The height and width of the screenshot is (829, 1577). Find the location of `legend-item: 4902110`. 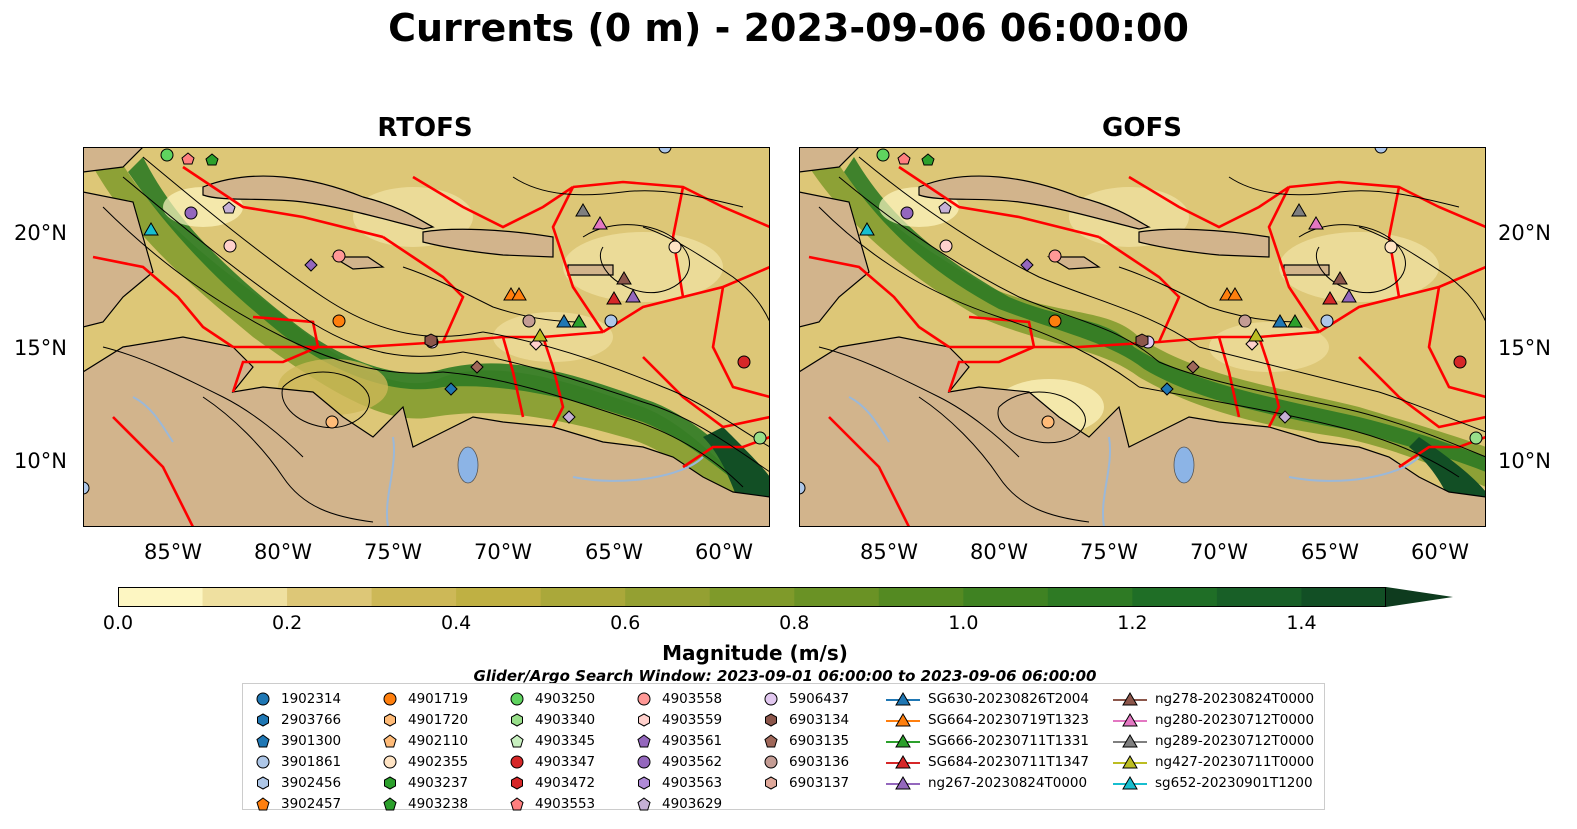

legend-item: 4902110 is located at coordinates (424, 740).